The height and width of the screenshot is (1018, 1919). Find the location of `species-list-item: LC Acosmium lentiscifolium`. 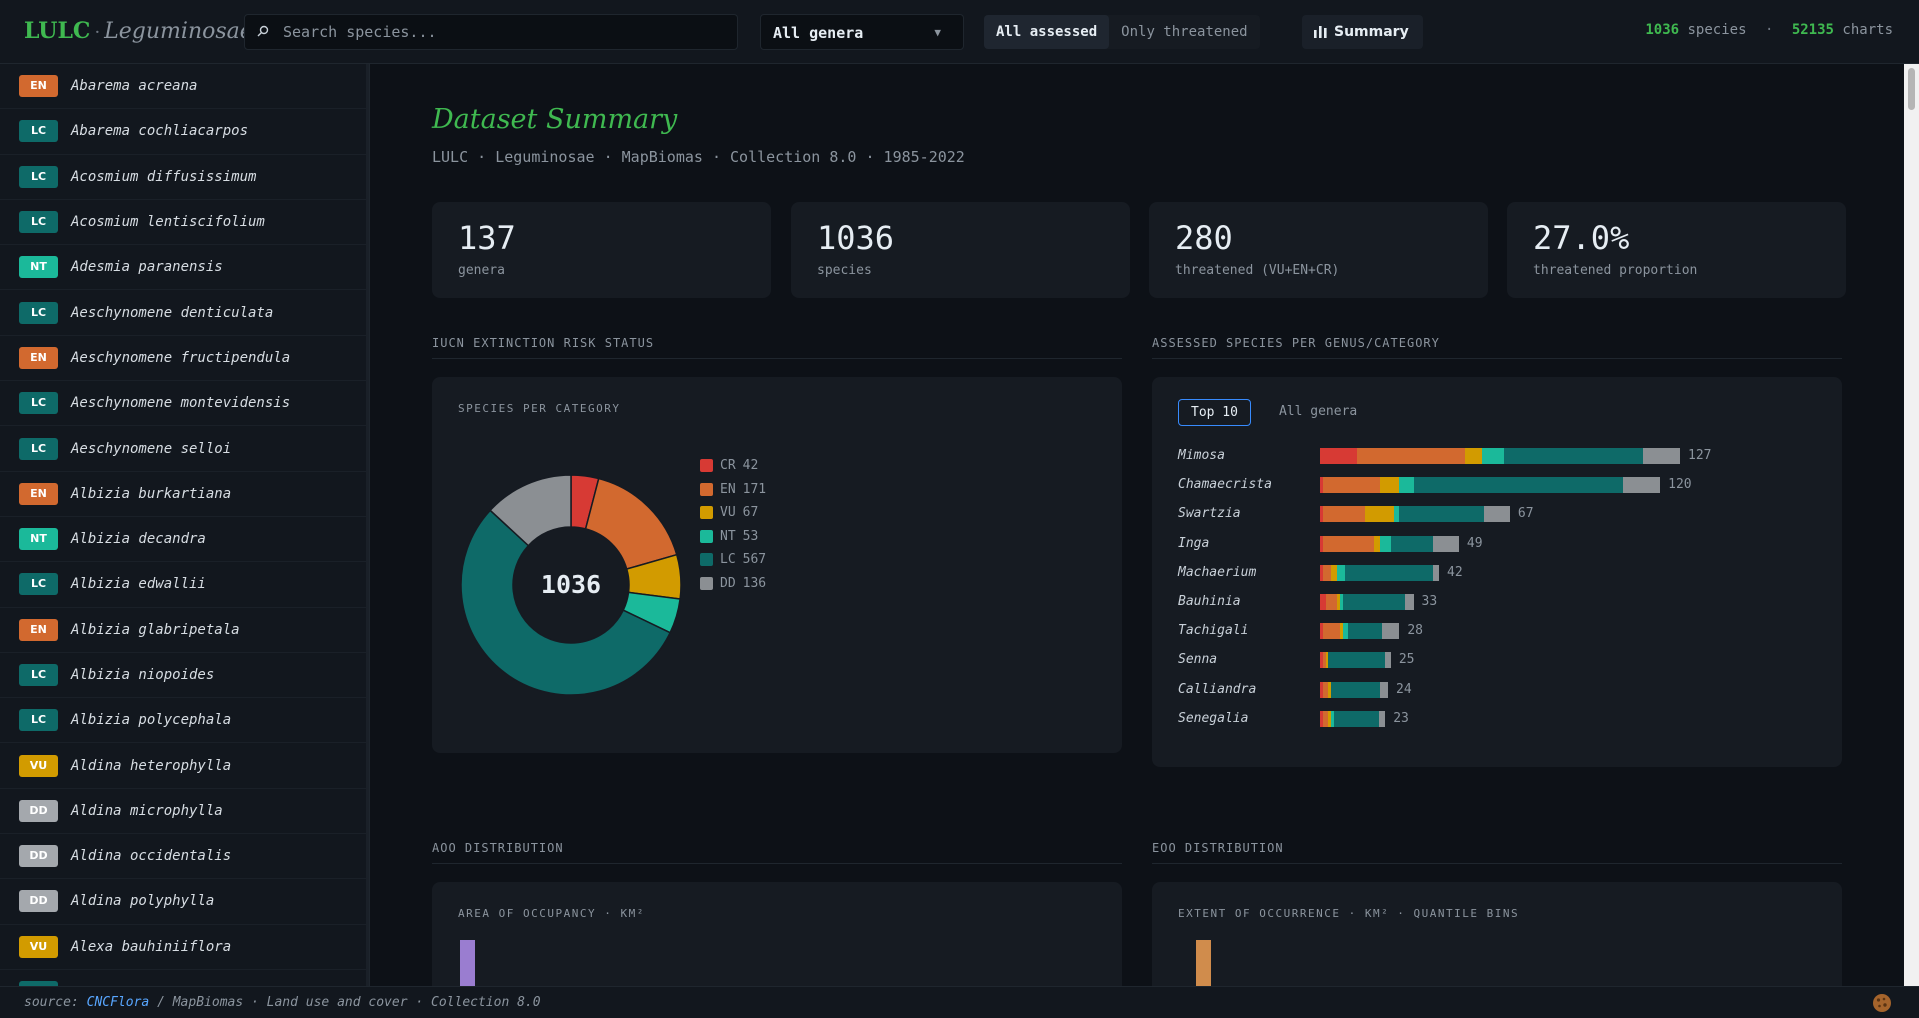

species-list-item: LC Acosmium lentiscifolium is located at coordinates (184, 223).